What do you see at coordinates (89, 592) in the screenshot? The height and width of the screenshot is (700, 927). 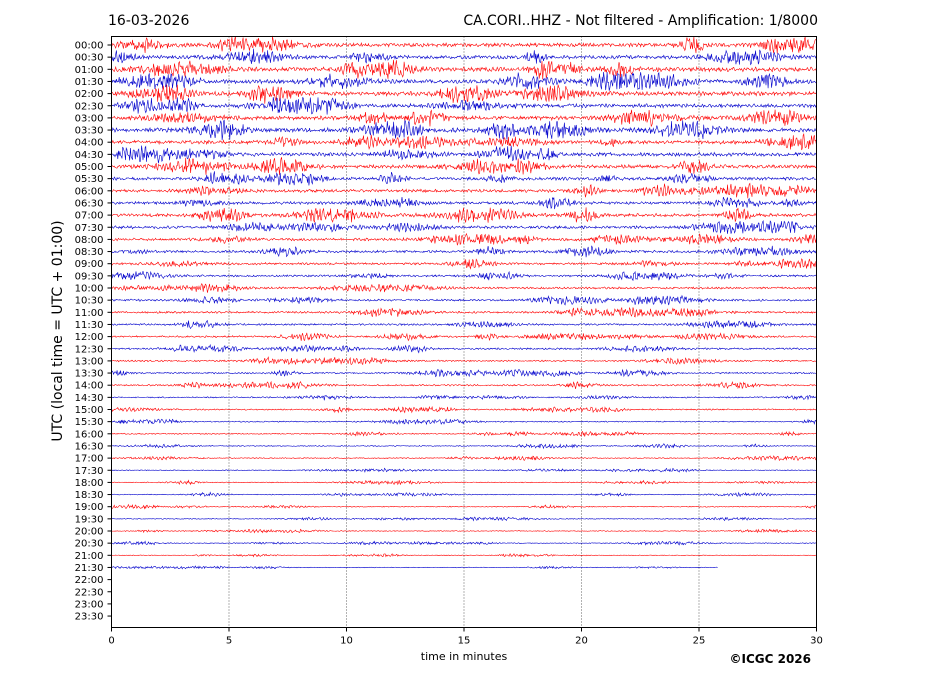 I see `row-time-label: 22:30` at bounding box center [89, 592].